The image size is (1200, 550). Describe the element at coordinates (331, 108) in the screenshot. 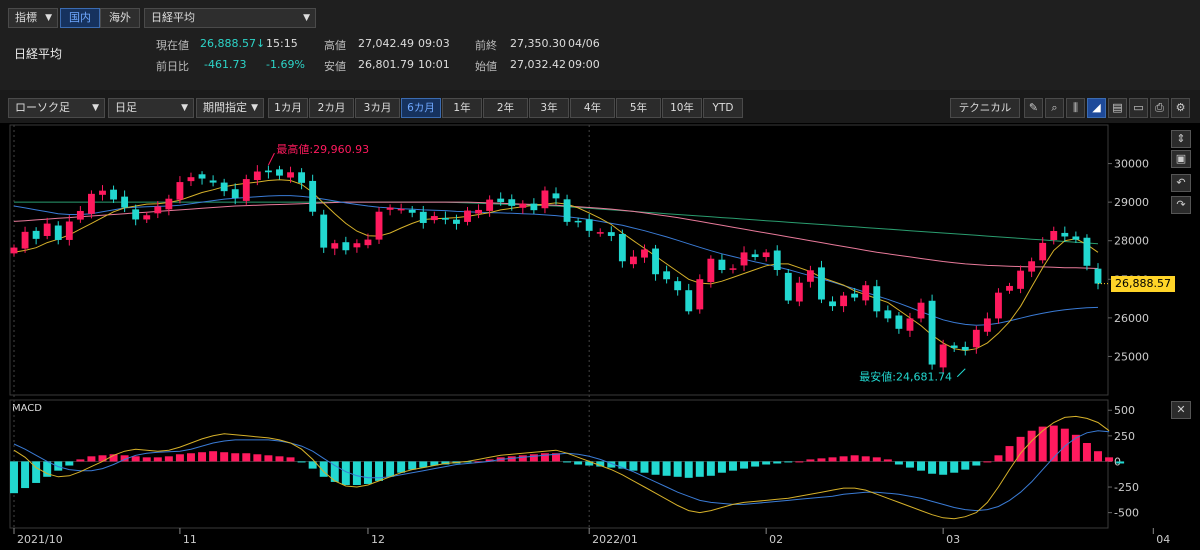

I see `period-button-1: 2カ月` at that location.